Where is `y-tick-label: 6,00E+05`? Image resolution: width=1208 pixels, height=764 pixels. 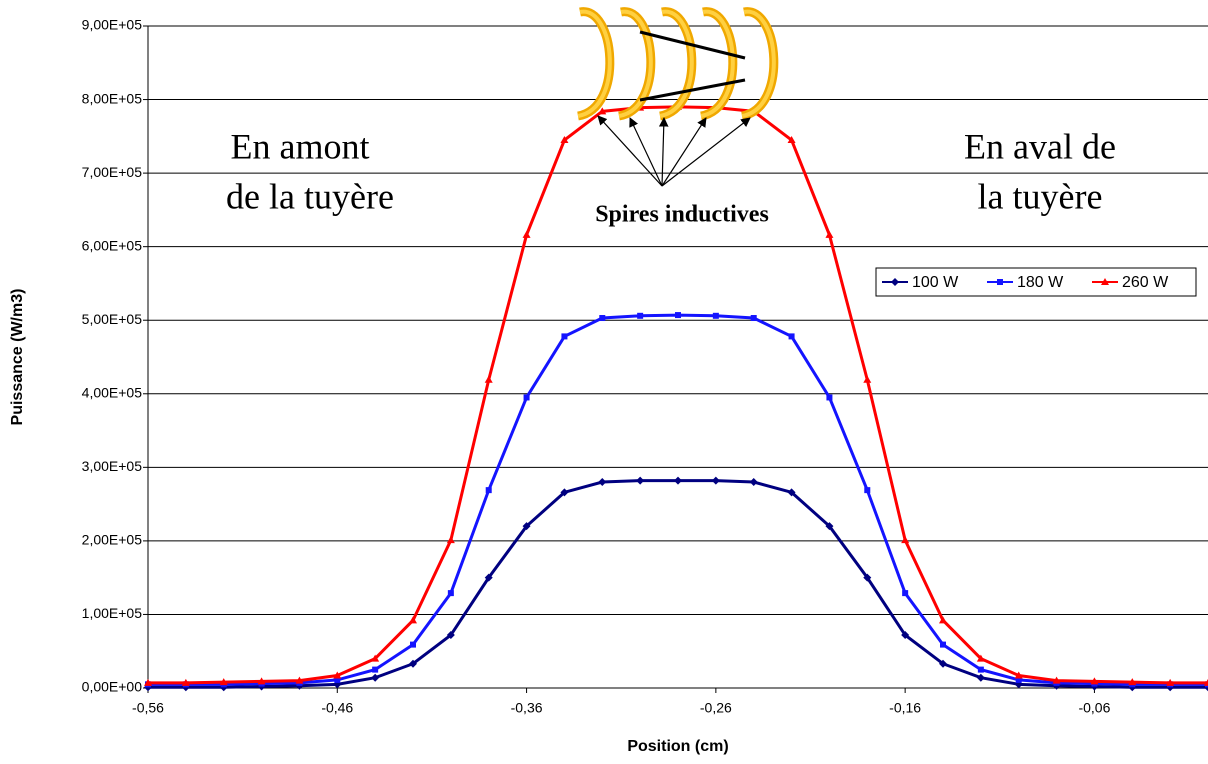 y-tick-label: 6,00E+05 is located at coordinates (112, 245).